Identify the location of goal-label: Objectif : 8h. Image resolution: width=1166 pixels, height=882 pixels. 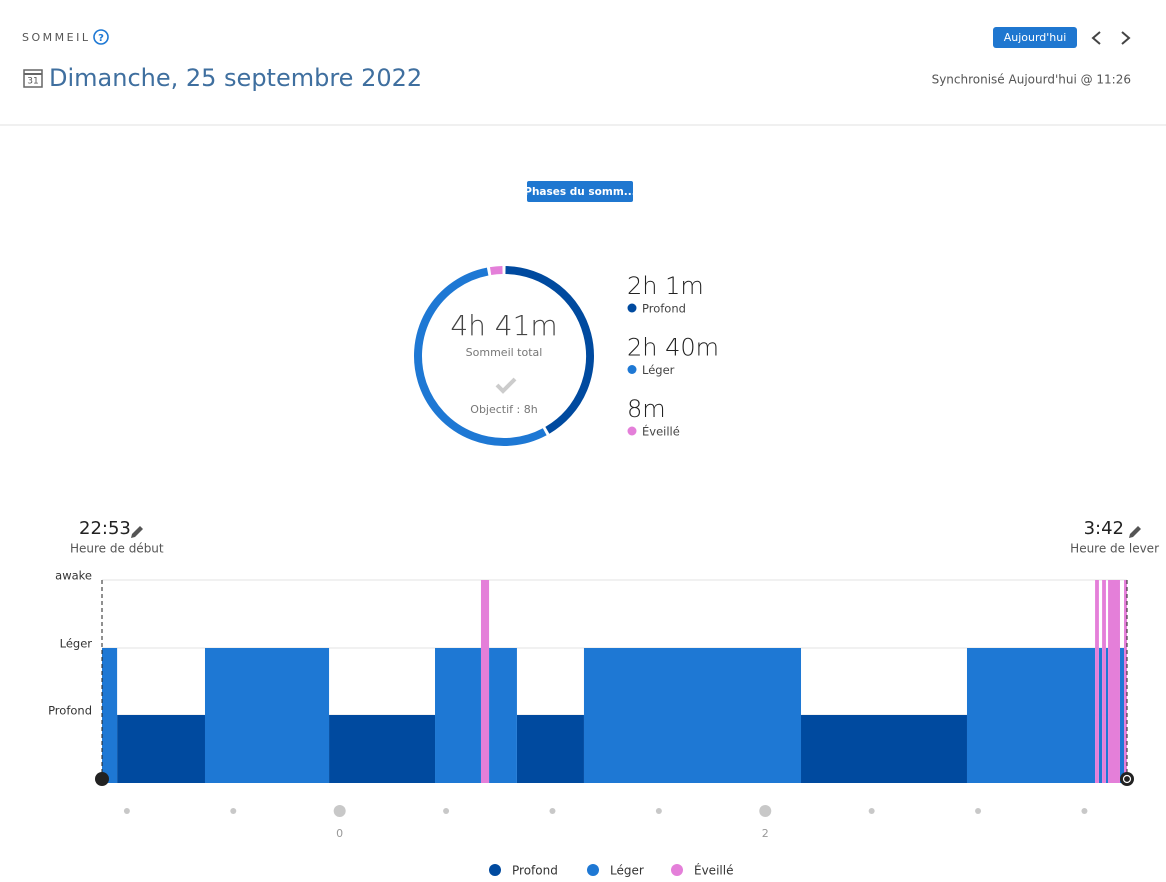
(503, 409).